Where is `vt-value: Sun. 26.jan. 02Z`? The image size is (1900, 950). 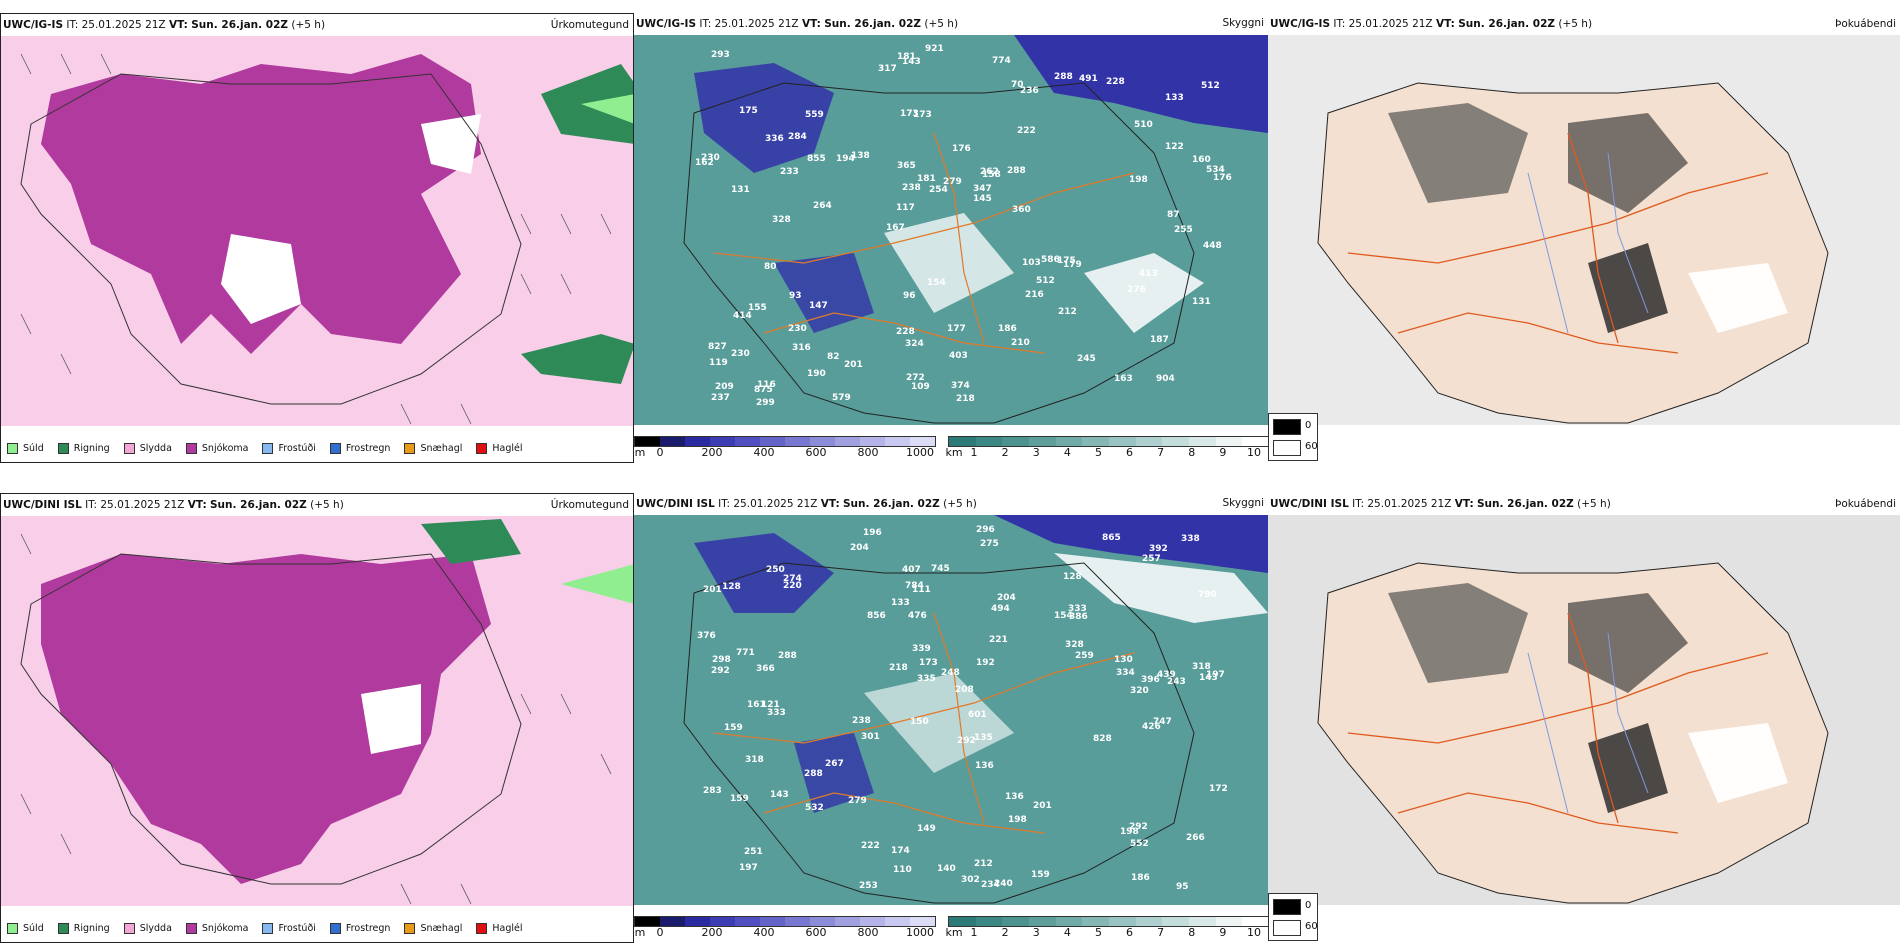 vt-value: Sun. 26.jan. 02Z is located at coordinates (873, 24).